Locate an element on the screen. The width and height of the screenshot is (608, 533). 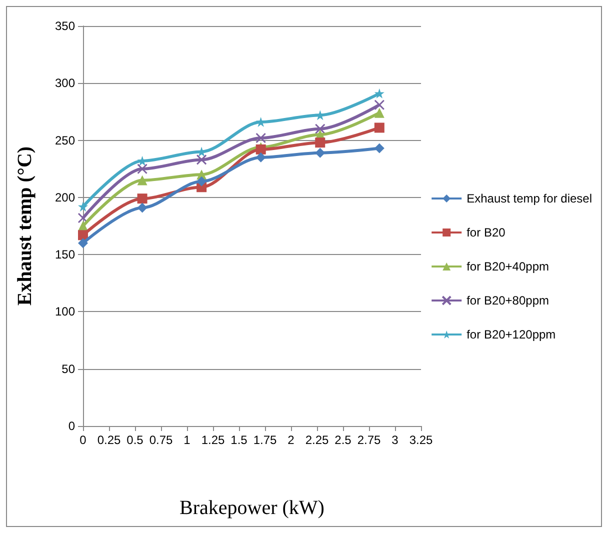
x-tick-label: 1 is located at coordinates (187, 440).